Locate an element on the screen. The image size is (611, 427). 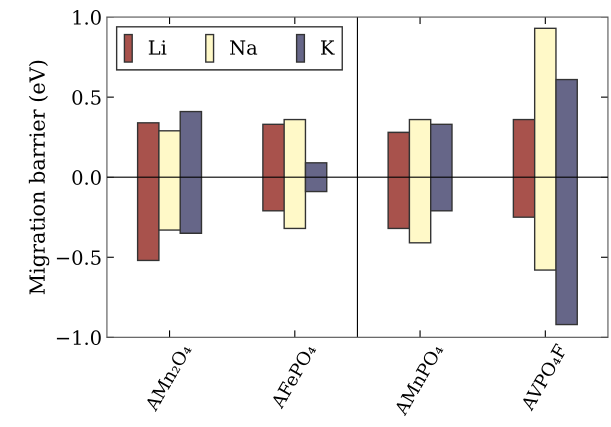
y-tick-label: −1.0 is located at coordinates (78, 337).